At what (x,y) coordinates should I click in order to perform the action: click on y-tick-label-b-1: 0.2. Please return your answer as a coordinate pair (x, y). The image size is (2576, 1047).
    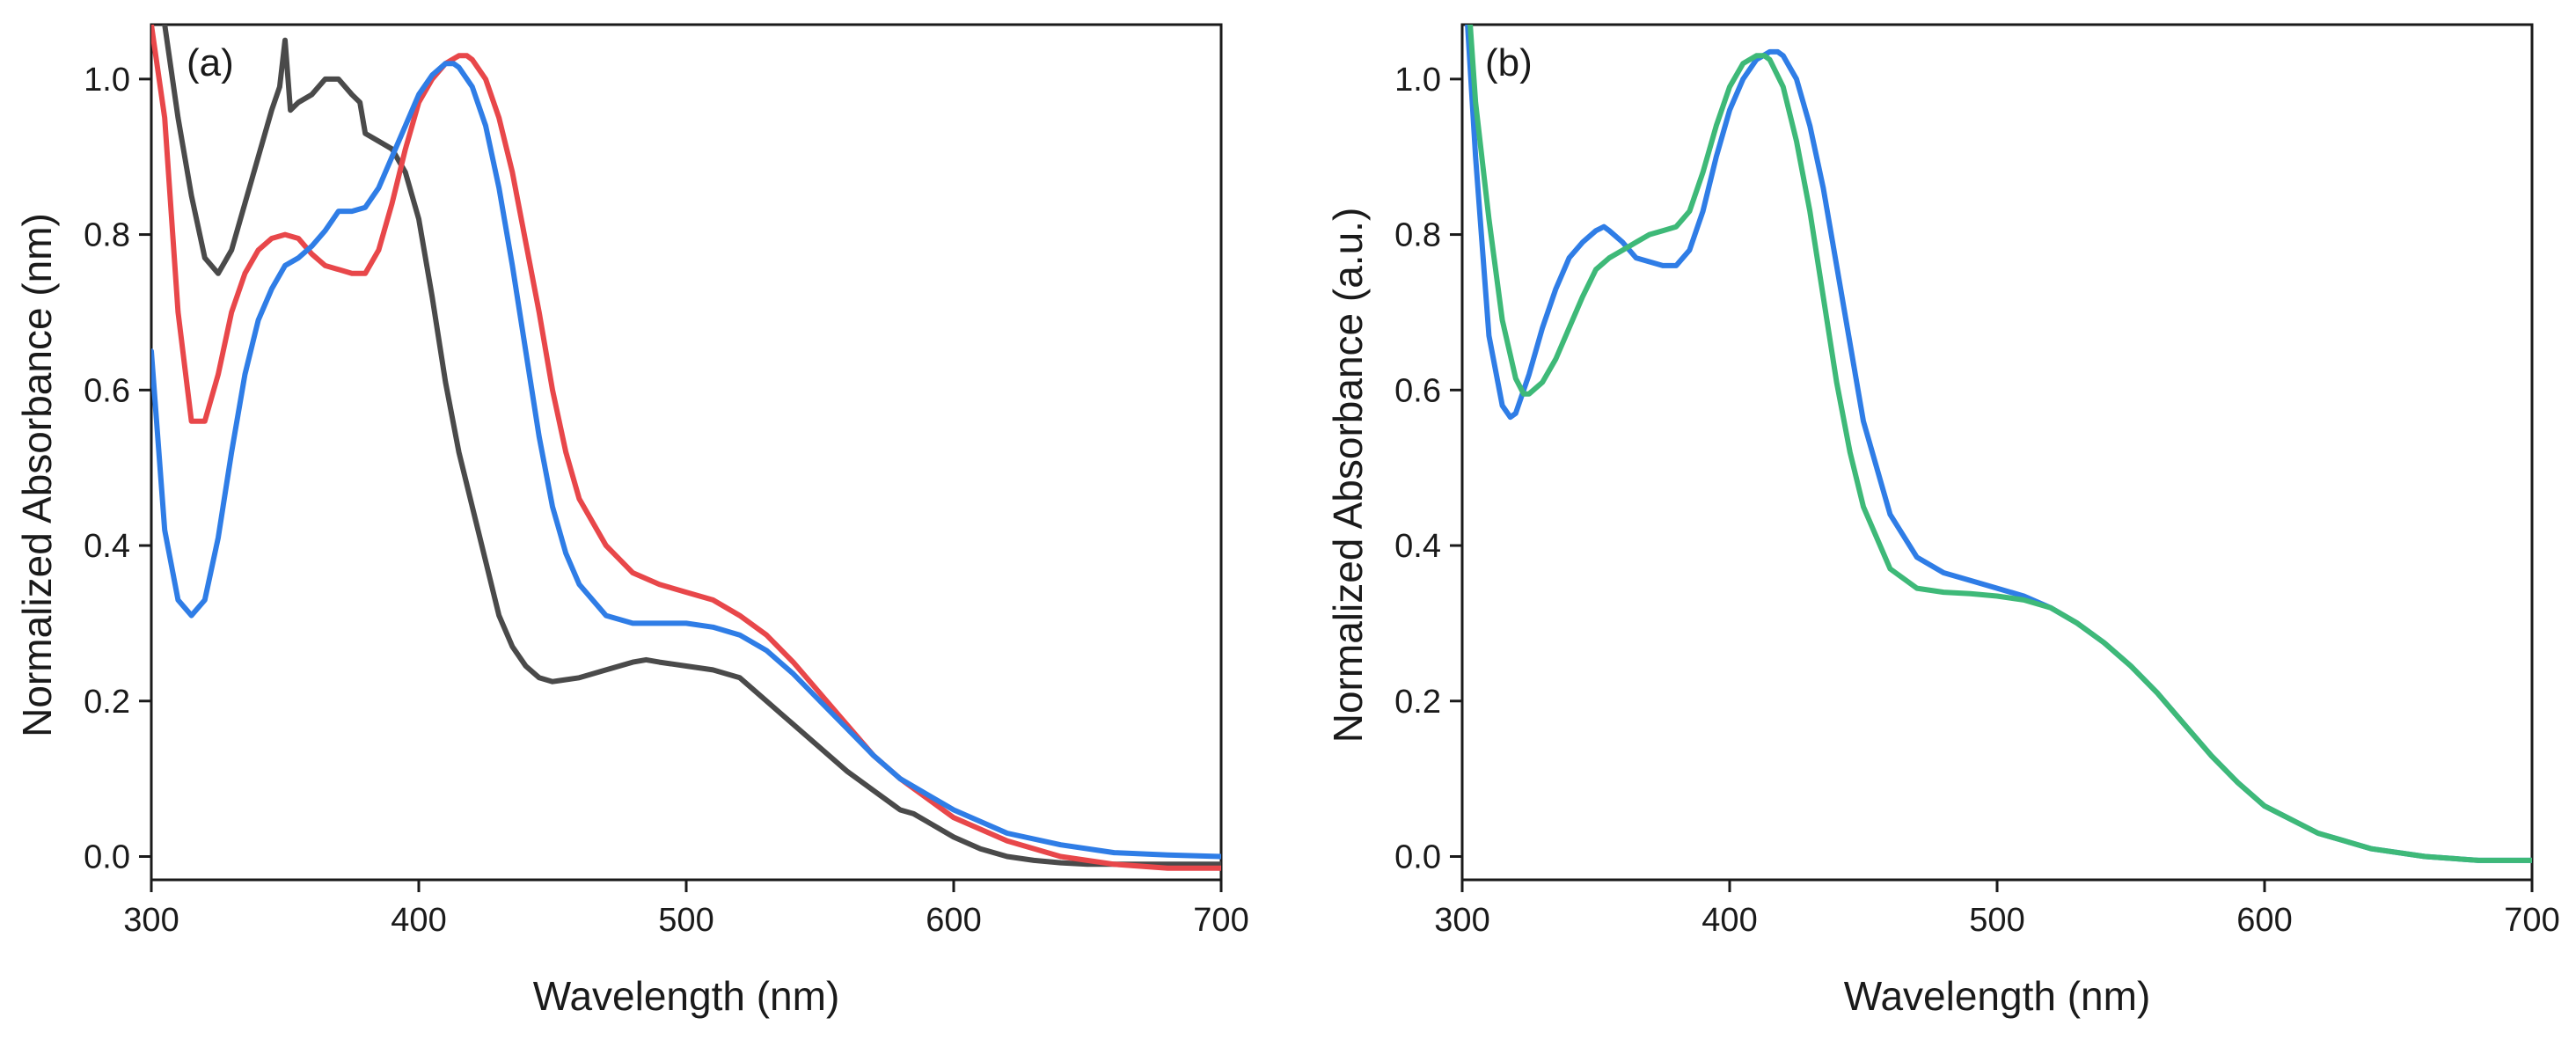
    Looking at the image, I should click on (1417, 702).